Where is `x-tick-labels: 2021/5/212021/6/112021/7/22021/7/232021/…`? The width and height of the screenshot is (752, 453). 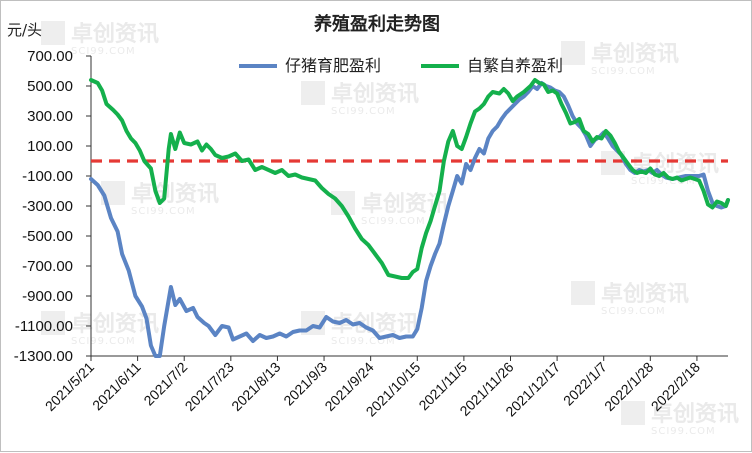 x-tick-labels: 2021/5/212021/6/112021/7/22021/7/232021/… is located at coordinates (372, 388).